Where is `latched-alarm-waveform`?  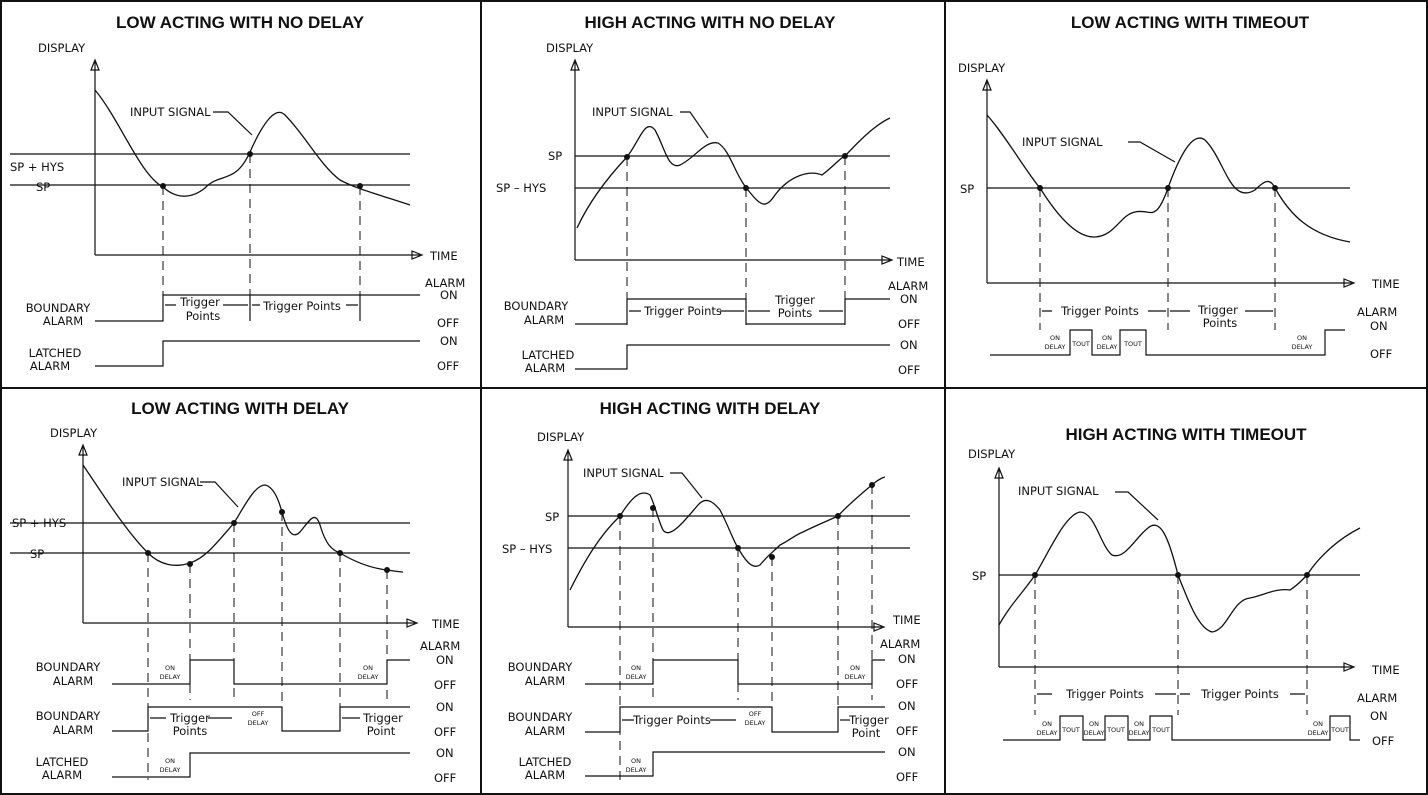
latched-alarm-waveform is located at coordinates (261, 765).